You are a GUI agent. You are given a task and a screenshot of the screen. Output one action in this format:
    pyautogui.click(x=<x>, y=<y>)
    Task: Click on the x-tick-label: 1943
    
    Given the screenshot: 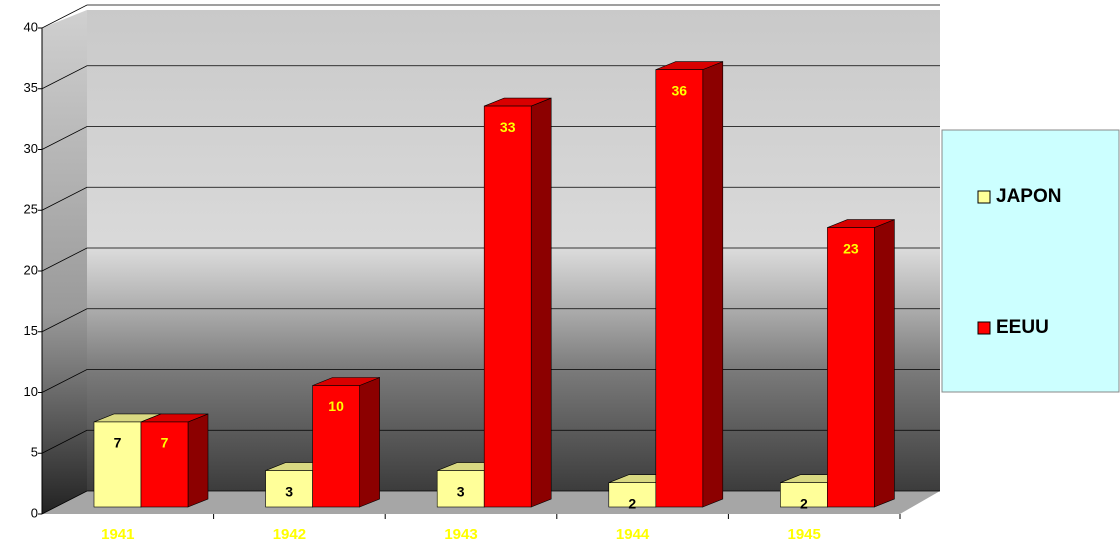 What is the action you would take?
    pyautogui.click(x=460, y=534)
    